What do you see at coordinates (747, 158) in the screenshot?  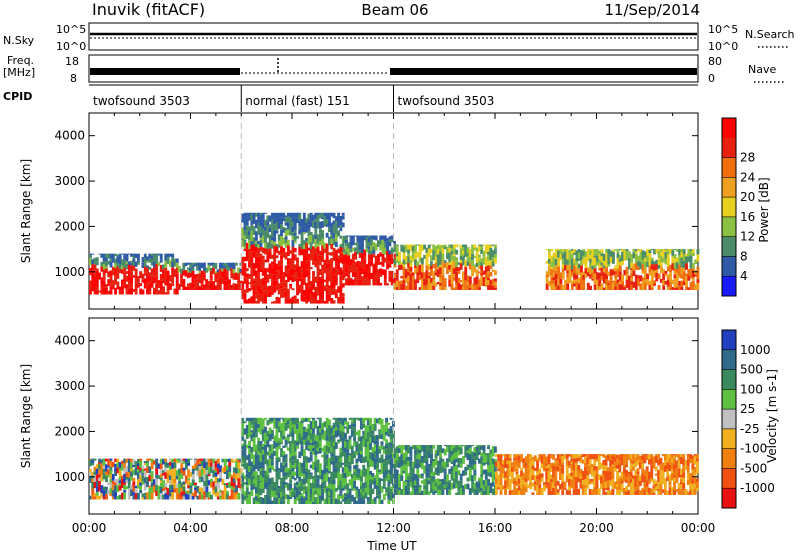 I see `colorbar-tick-label: 28` at bounding box center [747, 158].